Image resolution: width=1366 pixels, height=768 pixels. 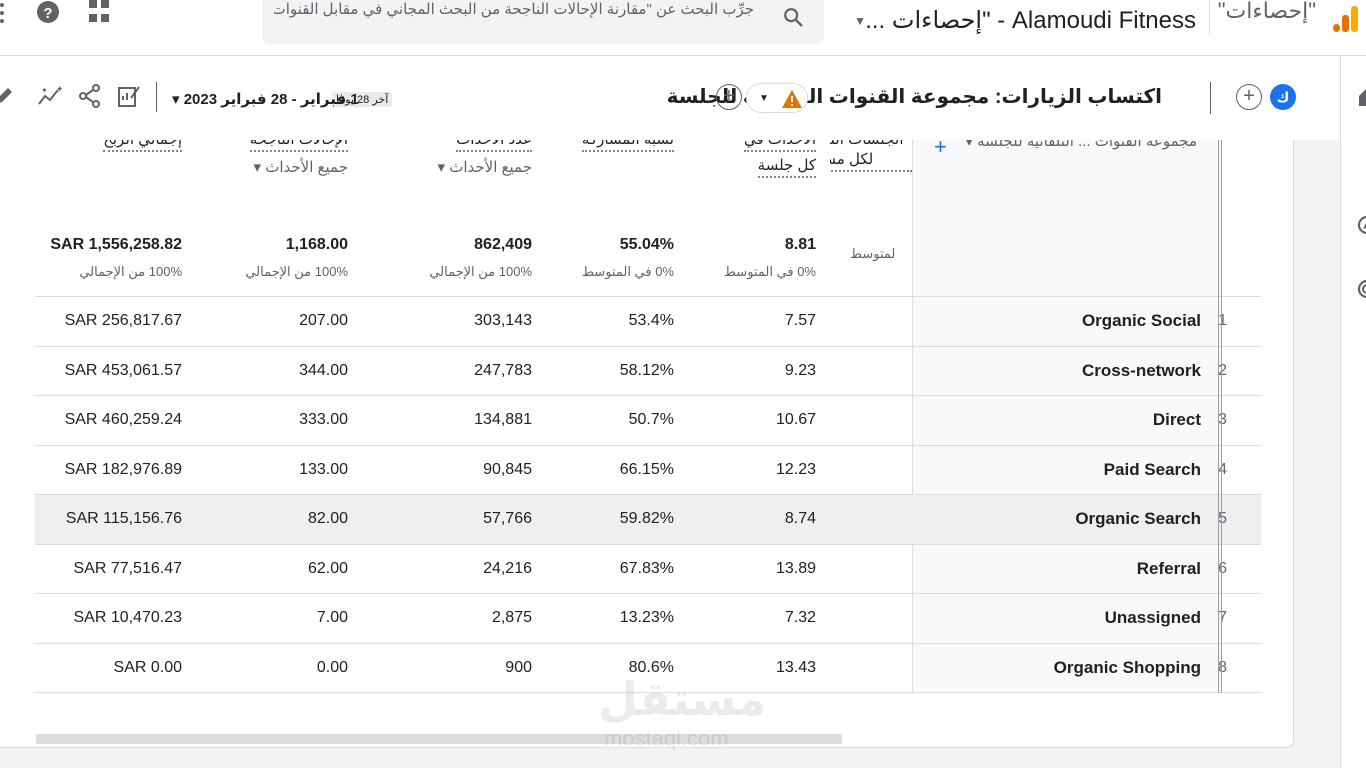 What do you see at coordinates (1127, 667) in the screenshot?
I see `channel-name: Organic Shopping` at bounding box center [1127, 667].